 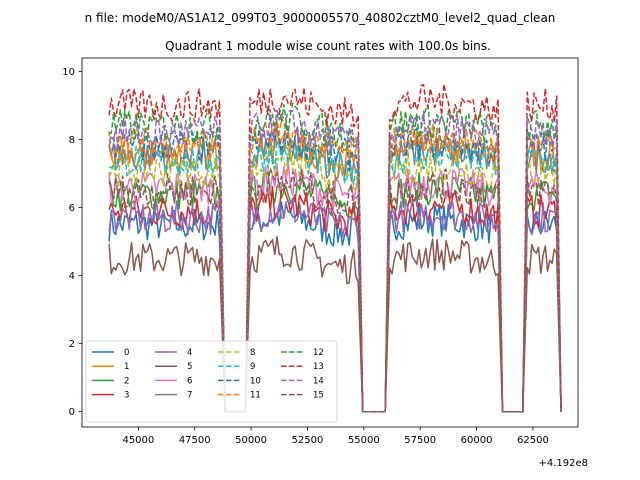 What do you see at coordinates (251, 440) in the screenshot?
I see `x-tick-label: 50000` at bounding box center [251, 440].